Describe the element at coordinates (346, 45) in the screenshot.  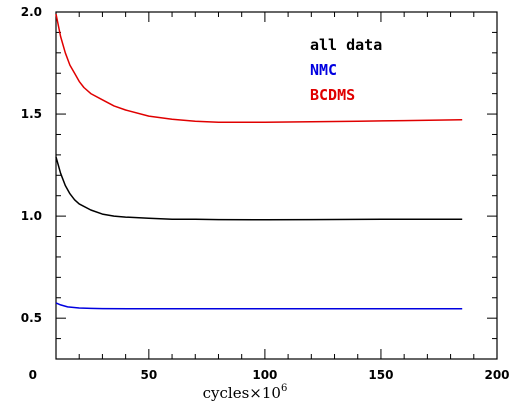
I see `legend-entry-all-data: all data` at that location.